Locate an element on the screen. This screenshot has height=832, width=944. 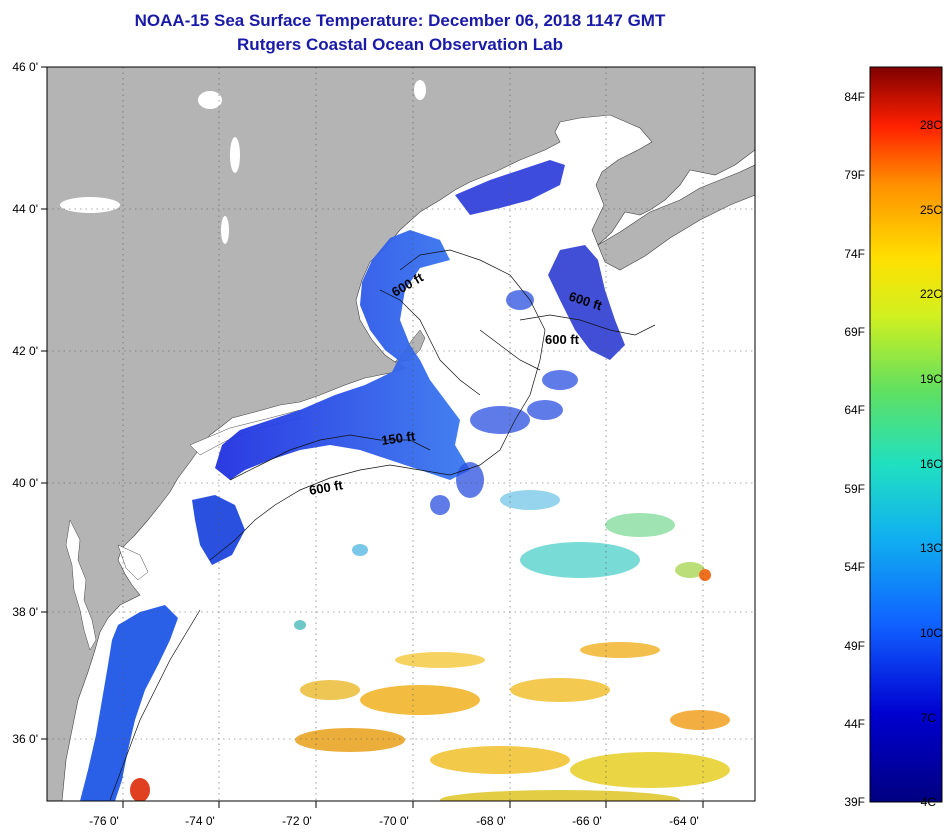
colorbar-label-c: 25C is located at coordinates (931, 210).